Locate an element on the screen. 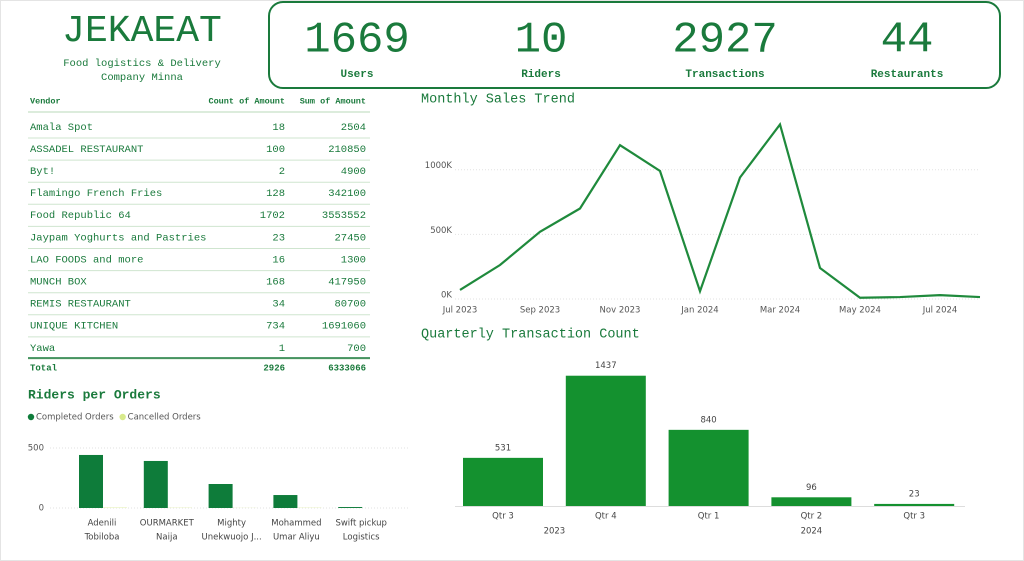  table-cell: Byt! is located at coordinates (42, 172).